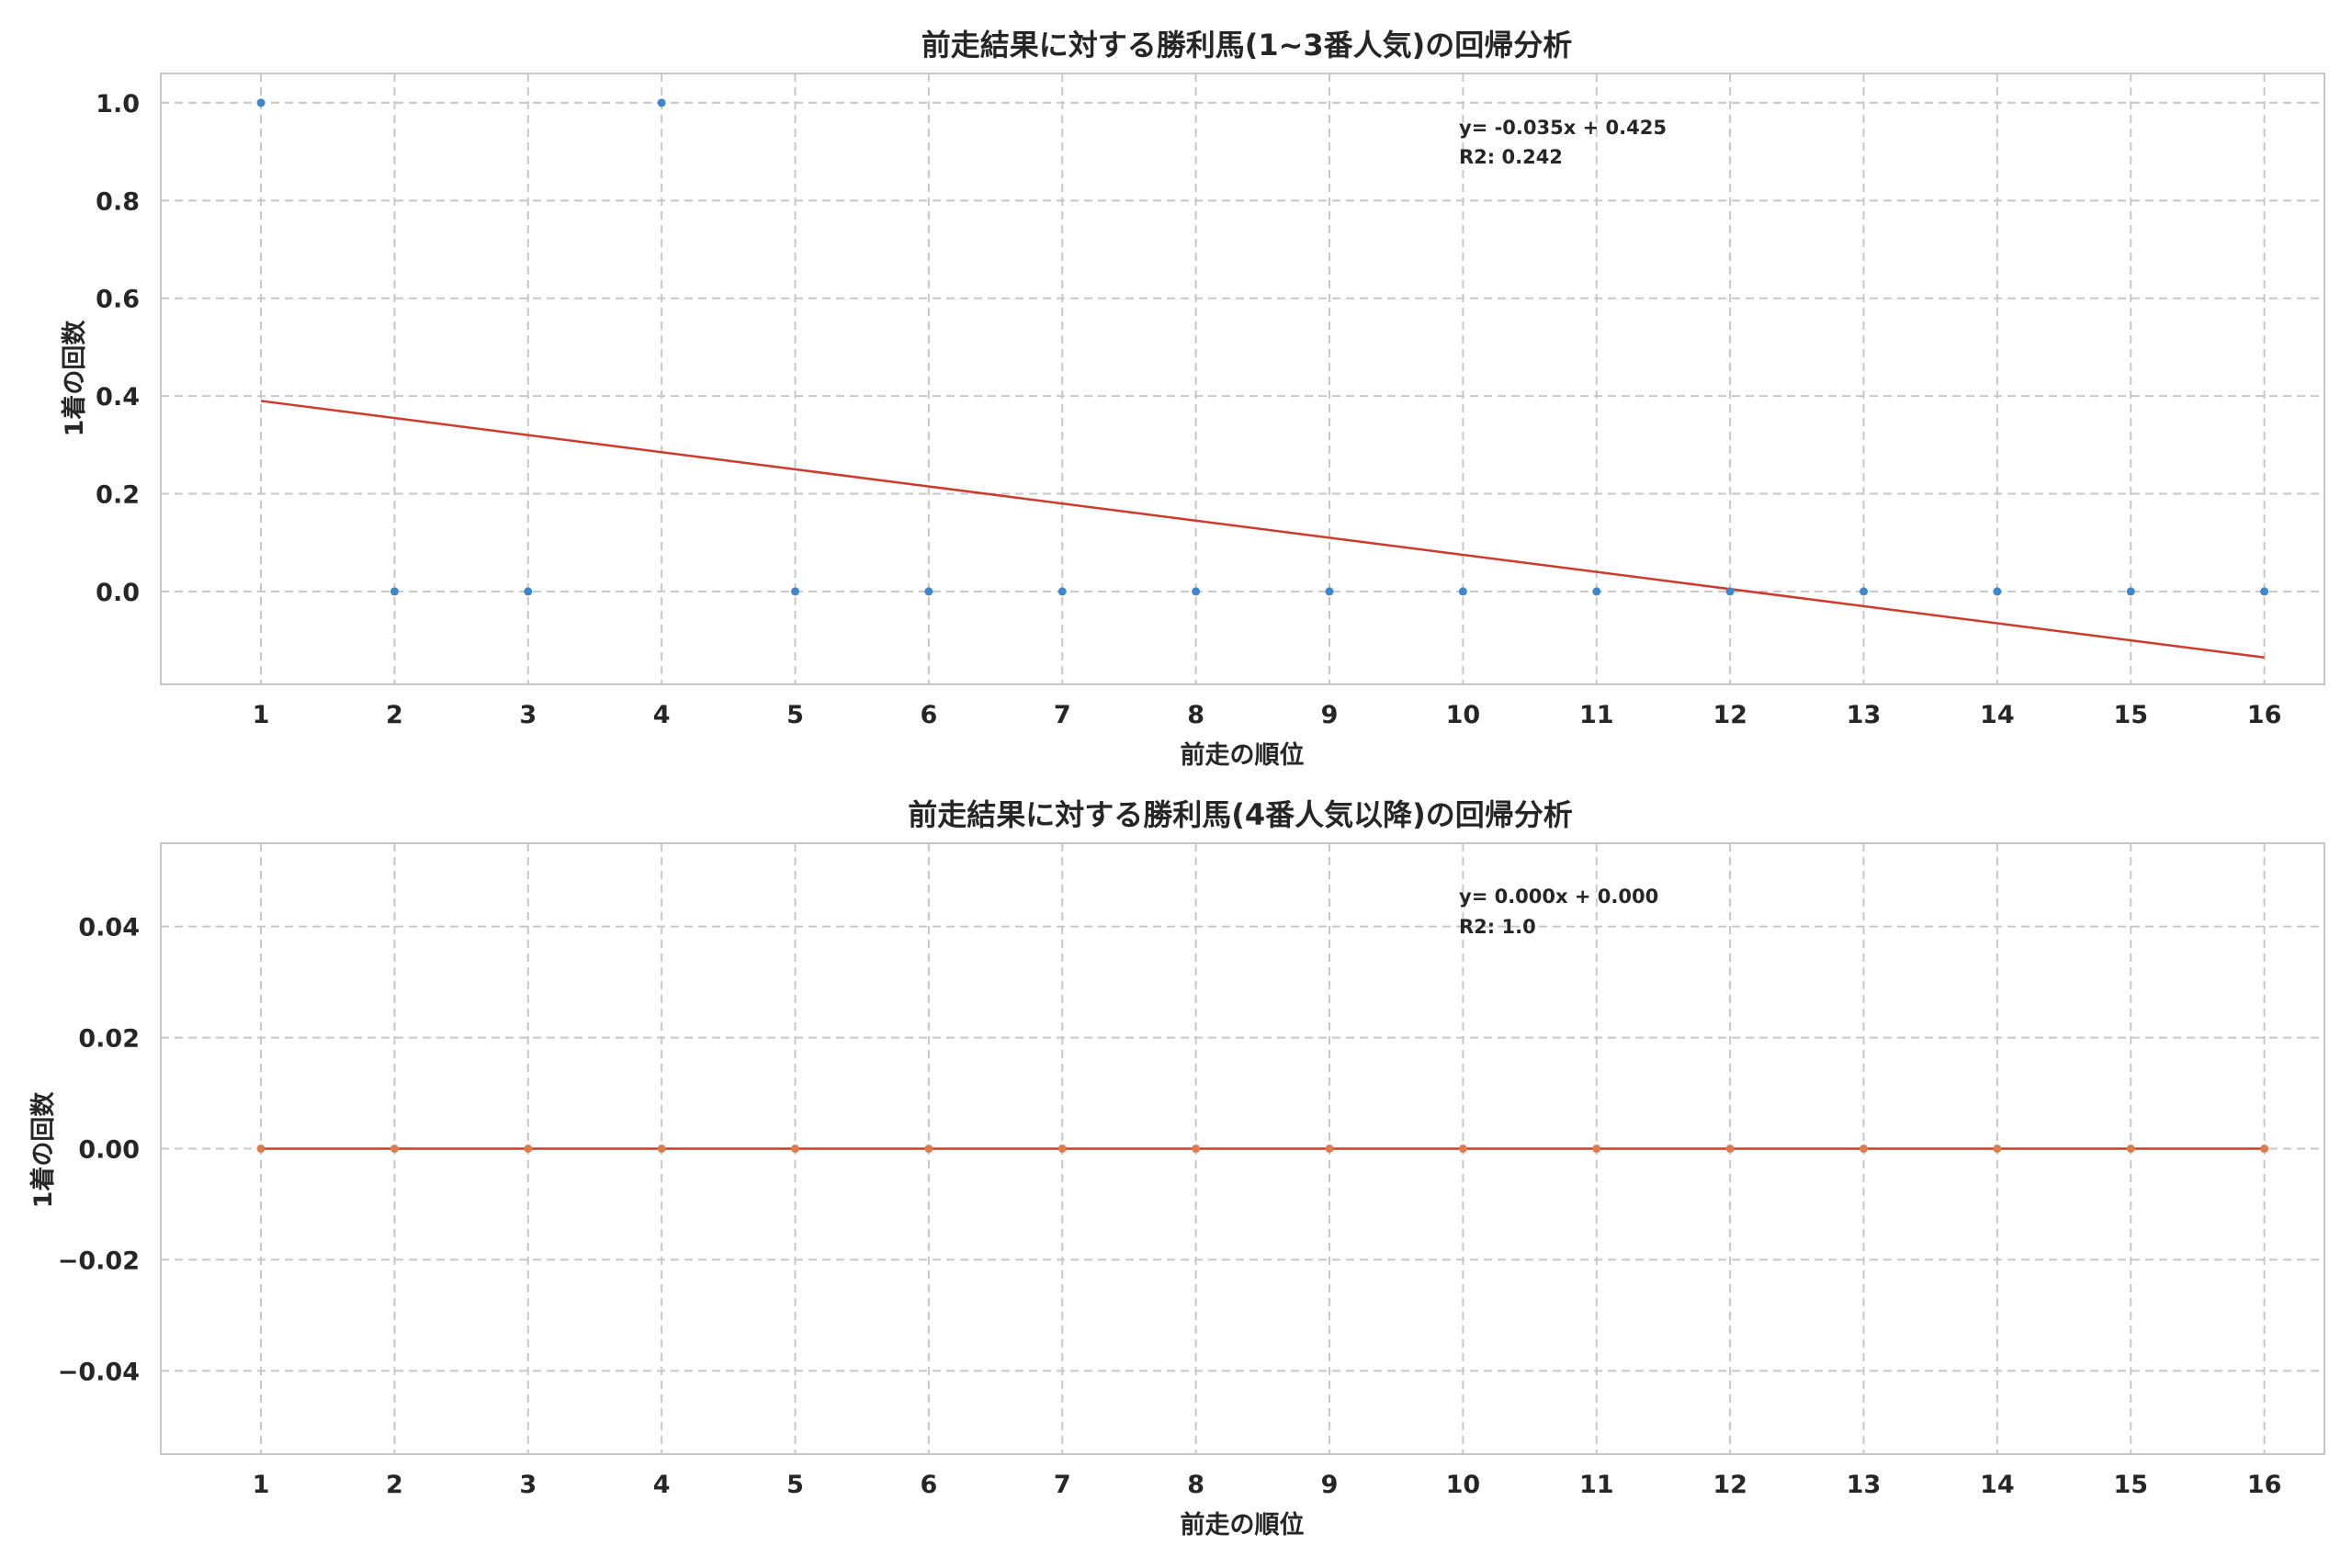 Image resolution: width=2352 pixels, height=1568 pixels. I want to click on regression-line-group, so click(1263, 530).